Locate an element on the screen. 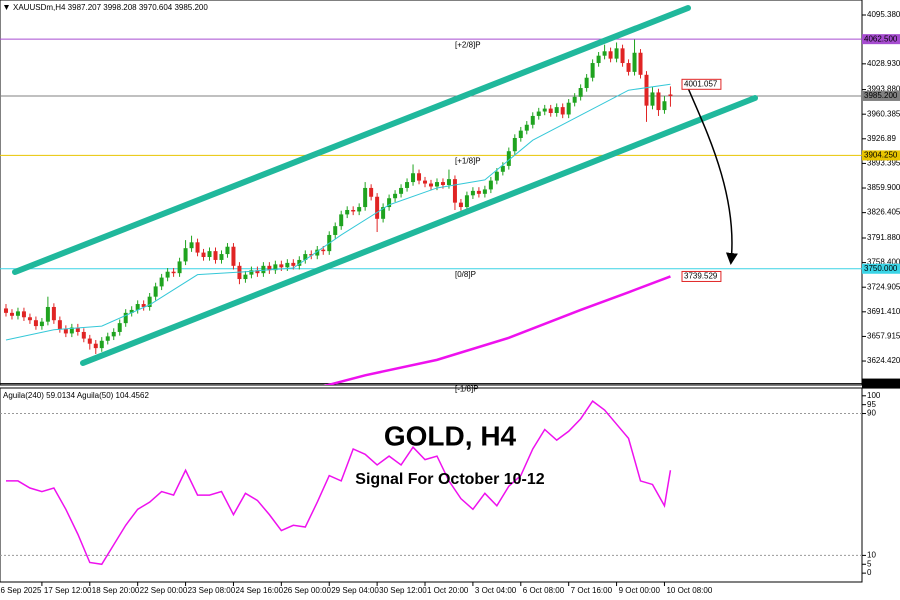 This screenshot has width=900, height=600. level-price-label: 3985.200 is located at coordinates (881, 95).